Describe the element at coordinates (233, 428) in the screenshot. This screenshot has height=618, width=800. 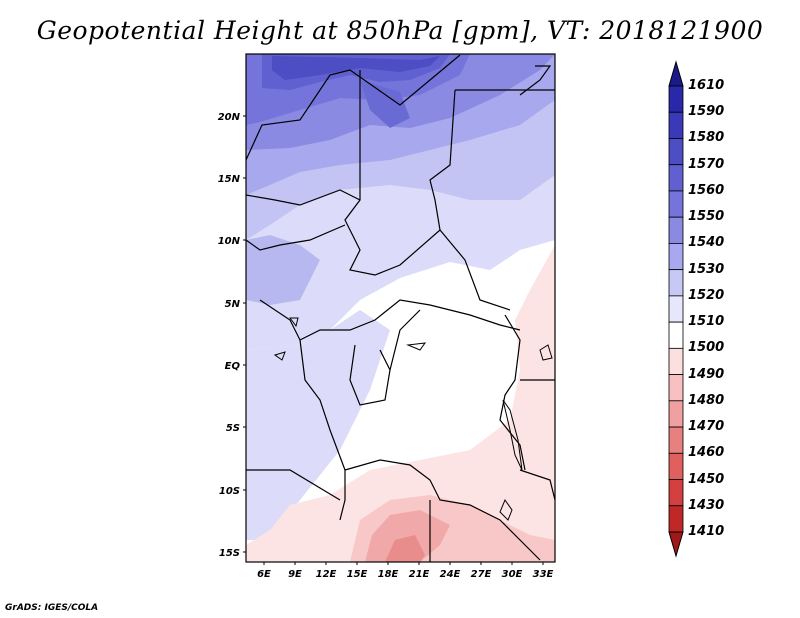
I see `lat-label: 5S` at that location.